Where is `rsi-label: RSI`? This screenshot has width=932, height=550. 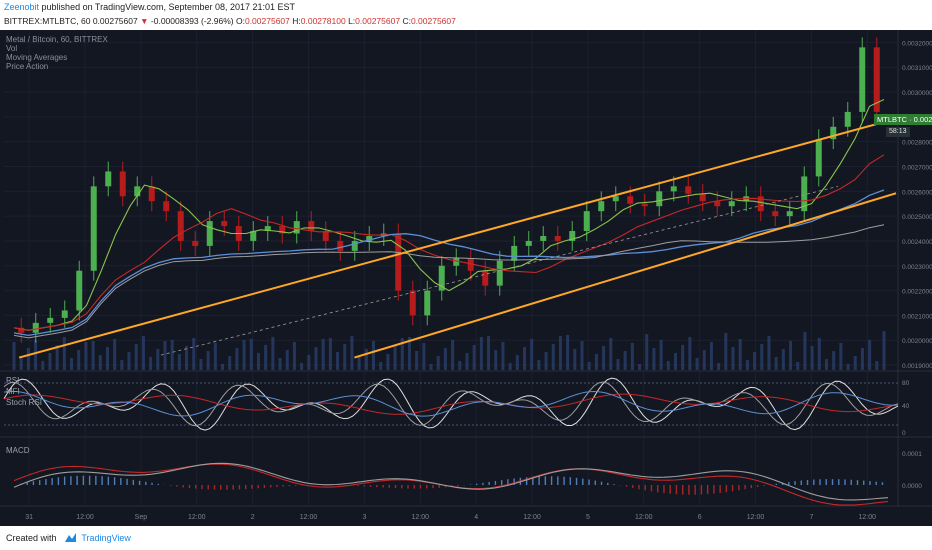
rsi-label: RSI is located at coordinates (13, 380).